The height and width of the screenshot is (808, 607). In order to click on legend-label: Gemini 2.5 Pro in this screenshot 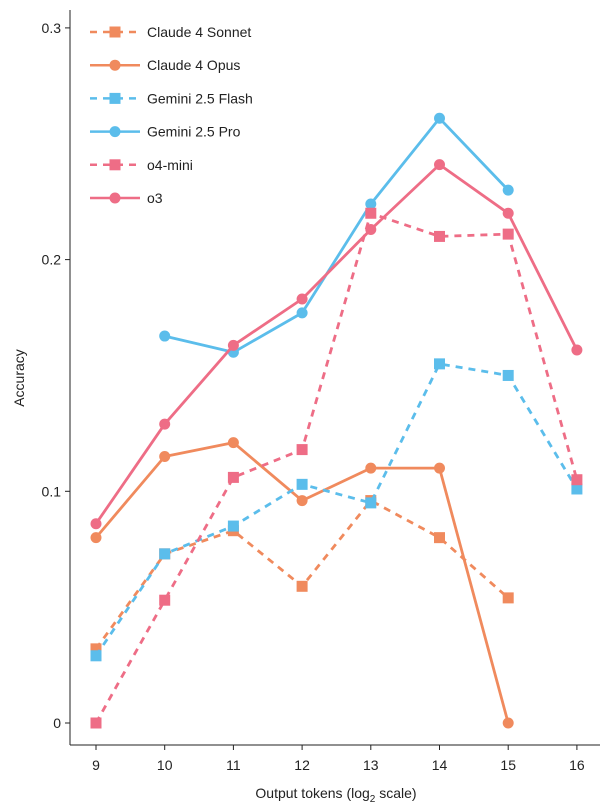, I will do `click(194, 132)`.